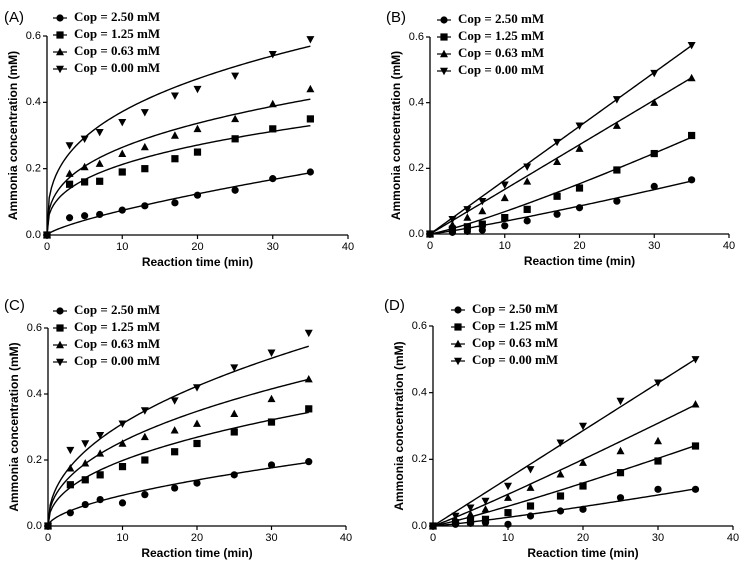 The width and height of the screenshot is (747, 570). What do you see at coordinates (733, 538) in the screenshot?
I see `x-tick-label: 40` at bounding box center [733, 538].